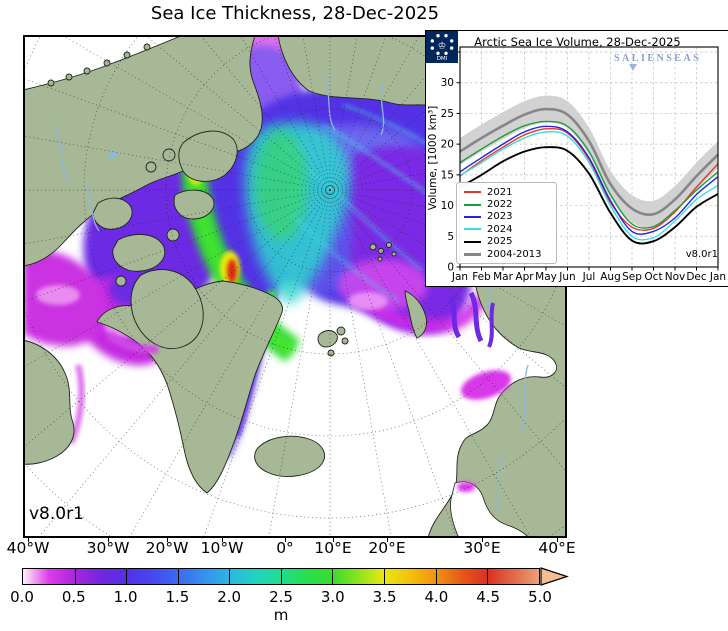  What do you see at coordinates (327, 339) in the screenshot?
I see `island-svalbard` at bounding box center [327, 339].